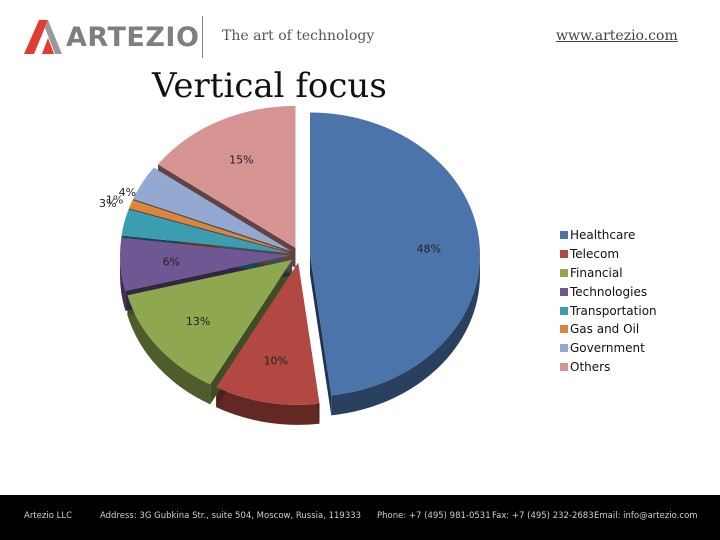  I want to click on logo-wordmark: ARTEZIO, so click(133, 37).